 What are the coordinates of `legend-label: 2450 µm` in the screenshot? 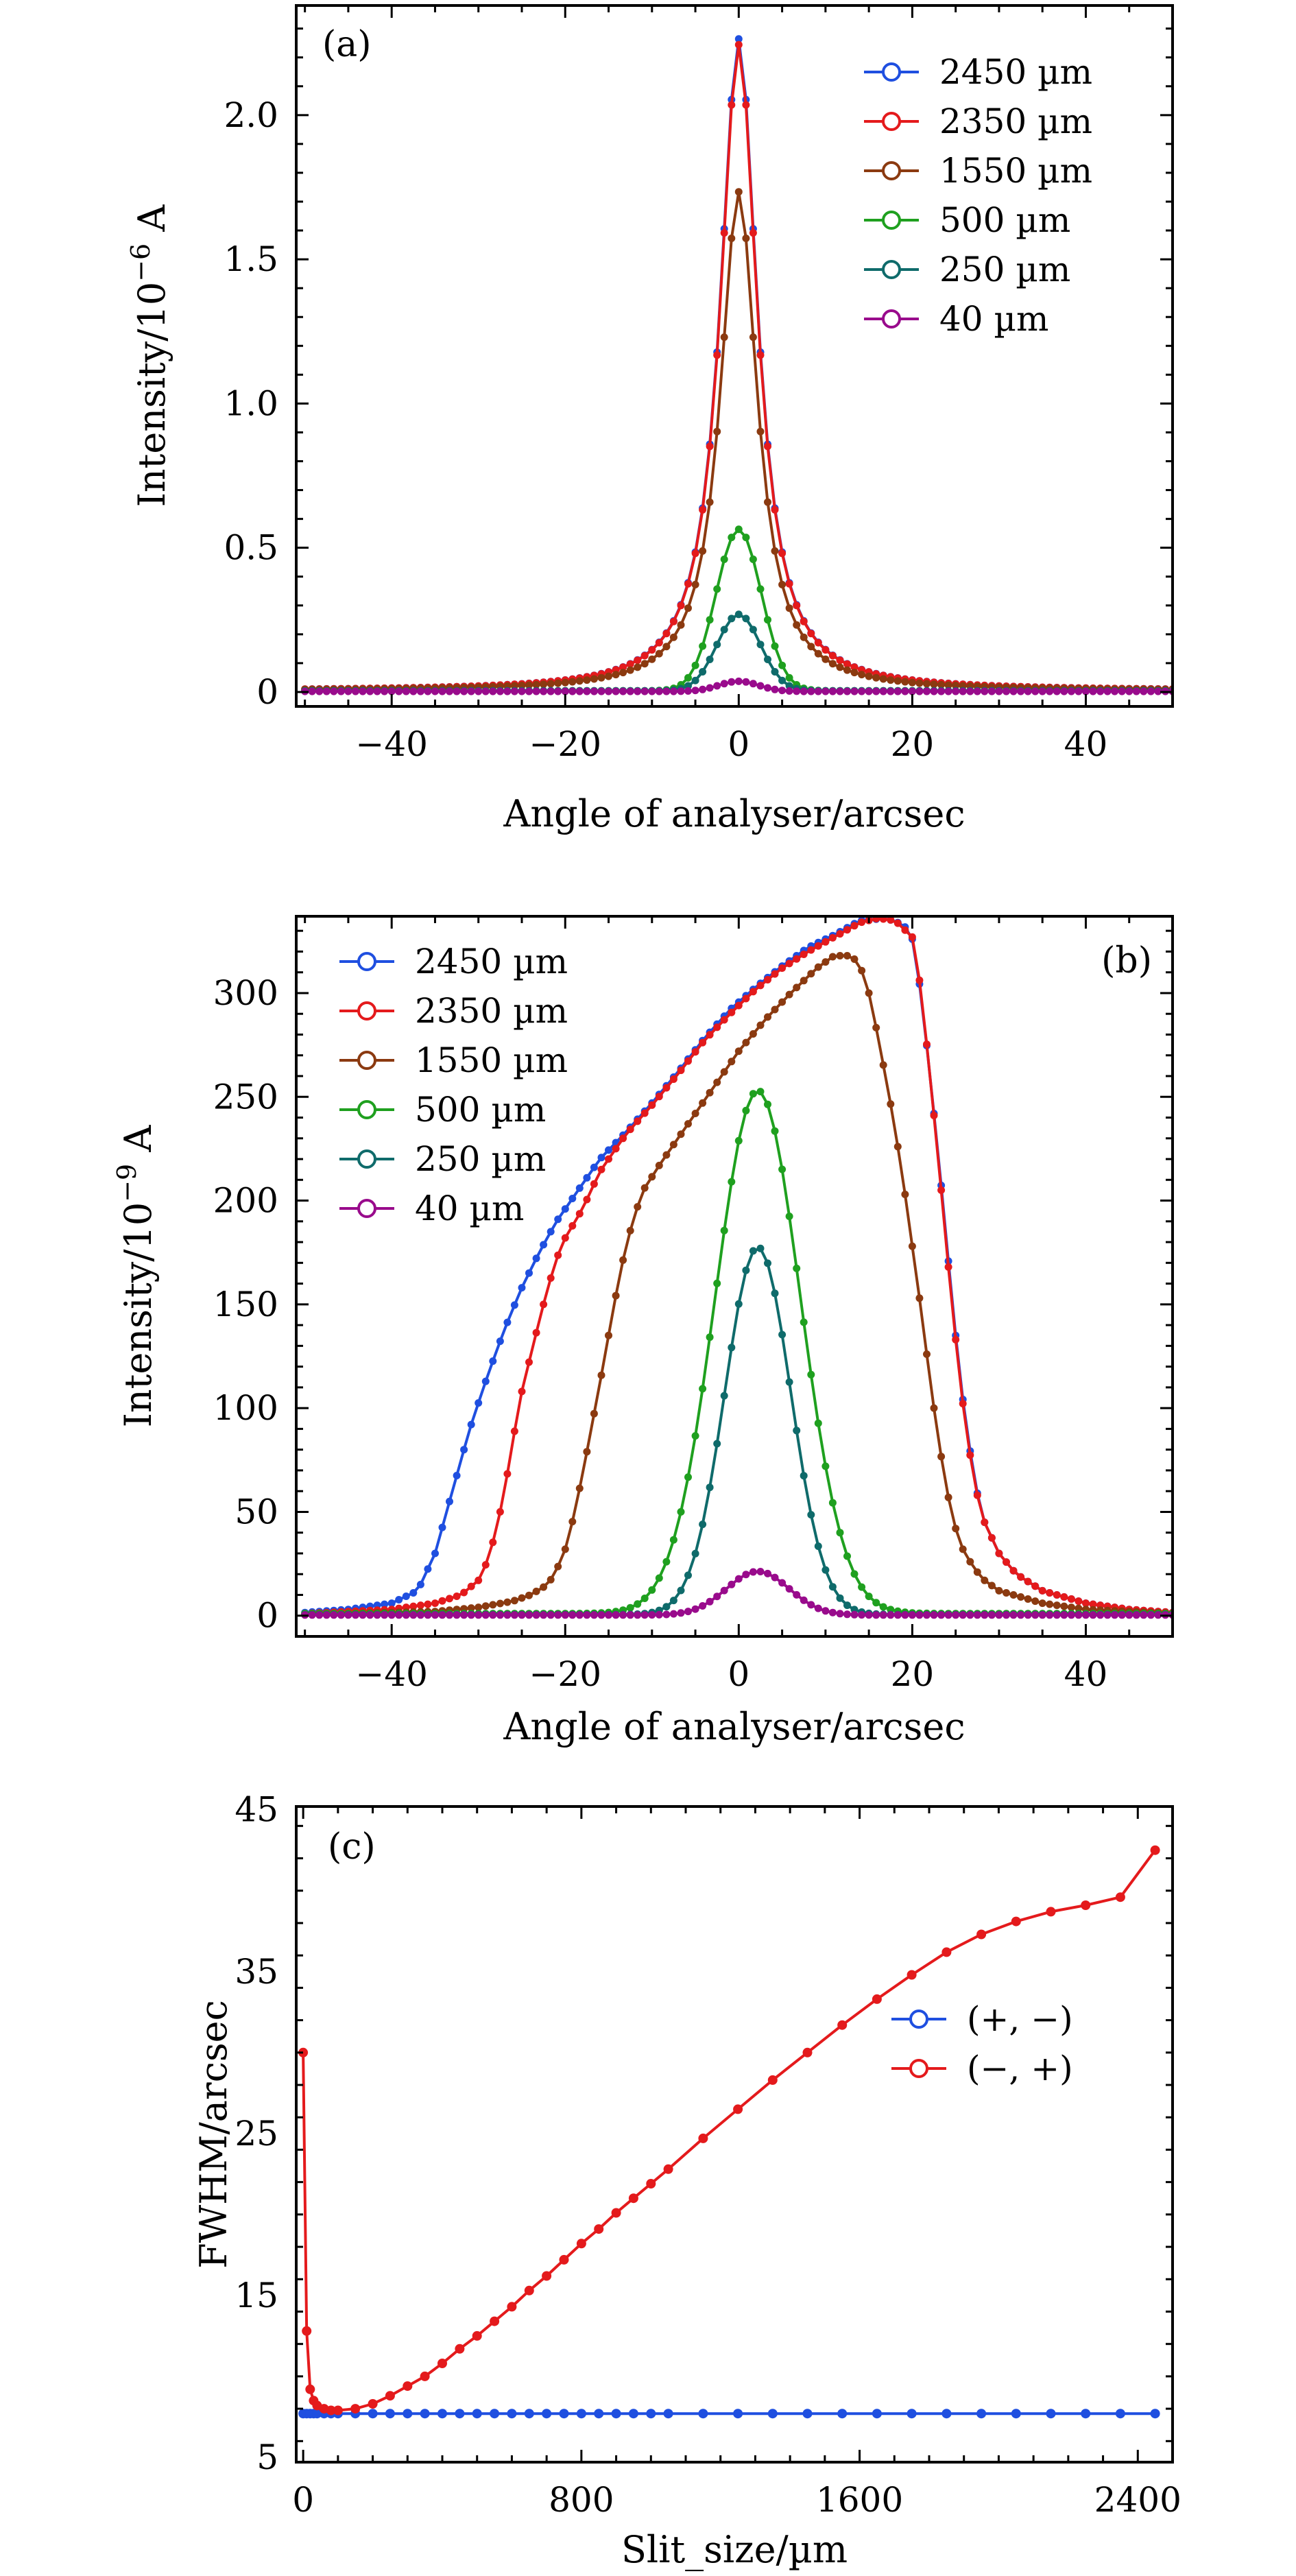 It's located at (1015, 72).